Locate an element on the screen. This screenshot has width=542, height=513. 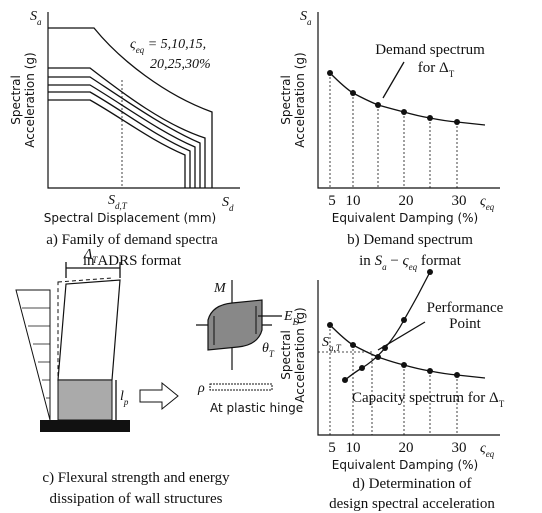
caption: in Sa − ςeq format is located at coordinates (410, 262).